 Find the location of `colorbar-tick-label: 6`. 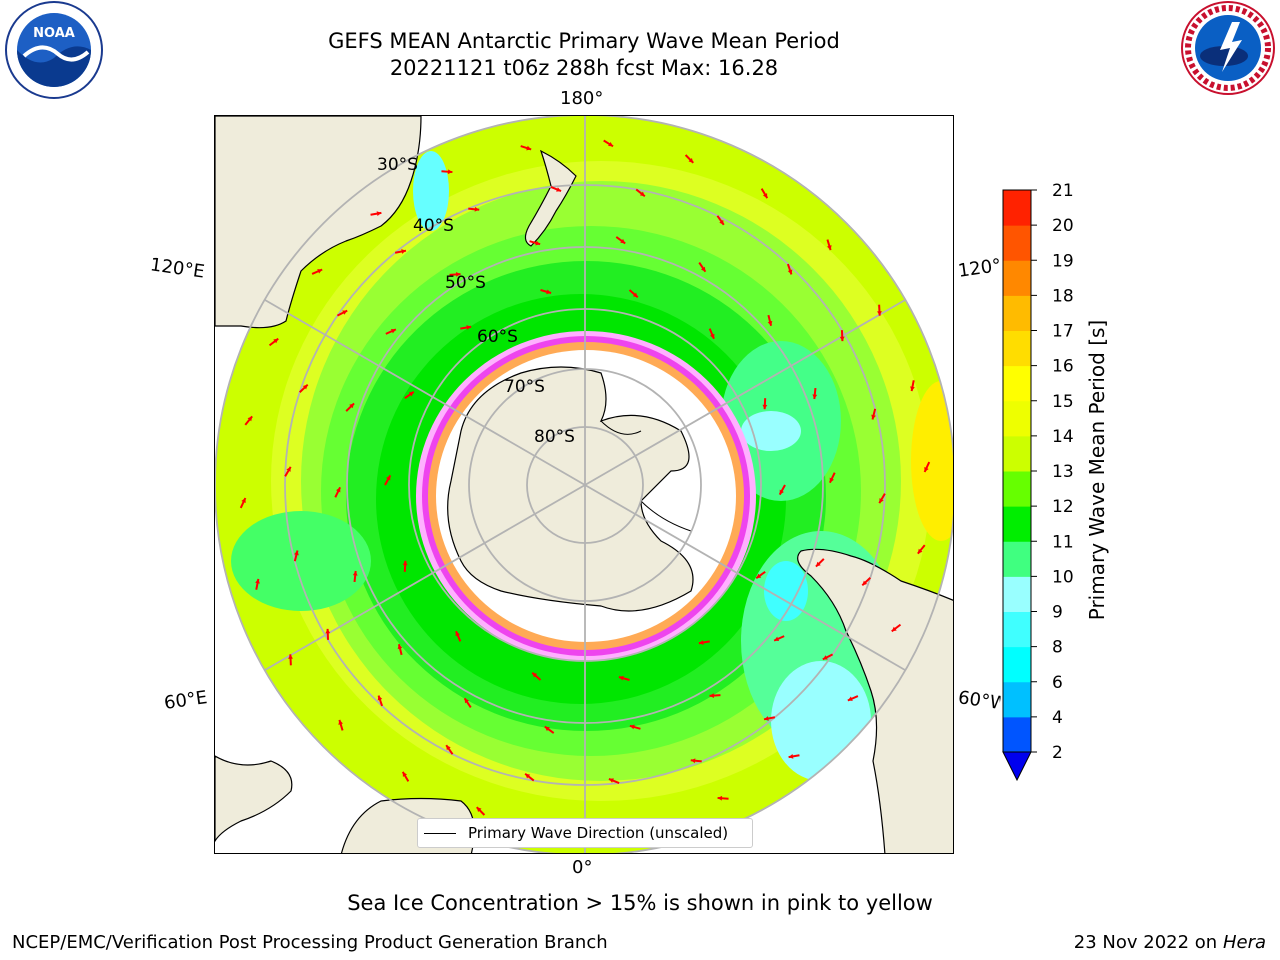

colorbar-tick-label: 6 is located at coordinates (1057, 683).